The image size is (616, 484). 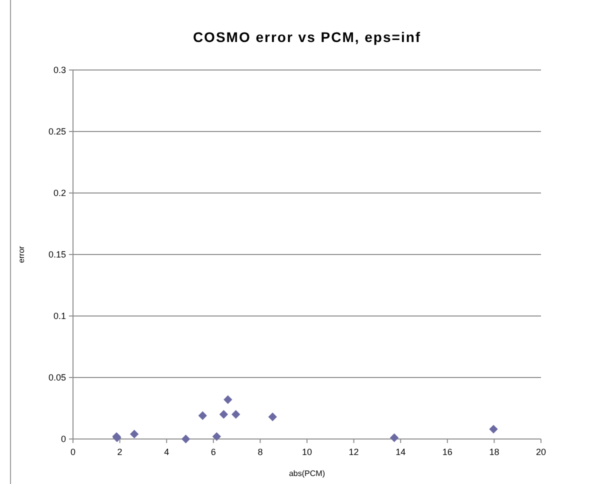 I want to click on y-tick-label: 0.1, so click(x=59, y=316).